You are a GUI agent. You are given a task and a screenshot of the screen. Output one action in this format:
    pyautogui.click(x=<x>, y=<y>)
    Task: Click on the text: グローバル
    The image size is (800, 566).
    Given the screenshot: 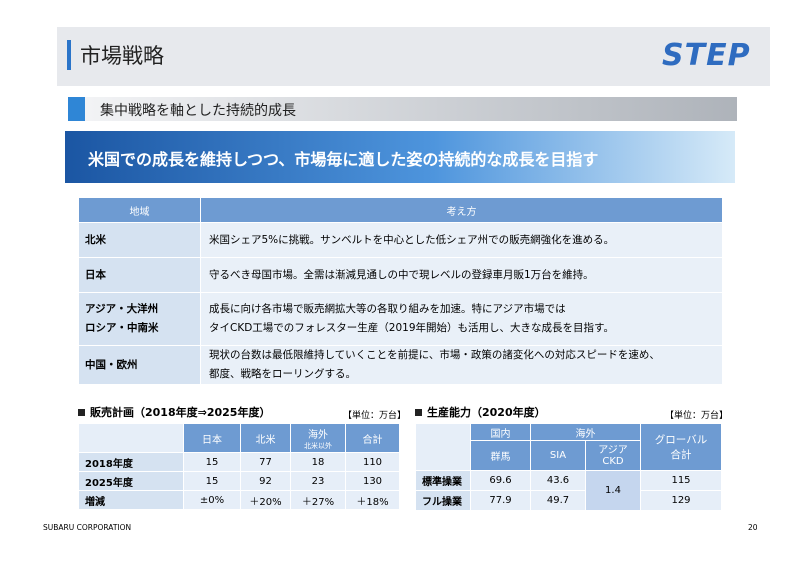 What is the action you would take?
    pyautogui.click(x=681, y=440)
    